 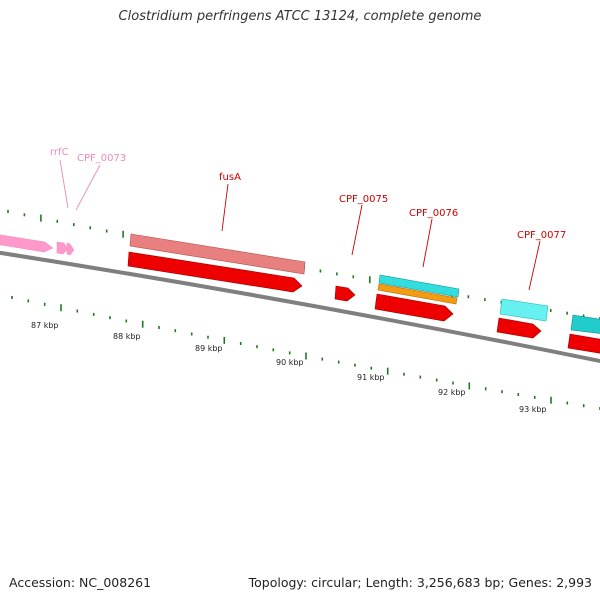 What do you see at coordinates (583, 343) in the screenshot?
I see `next-cds-arrow` at bounding box center [583, 343].